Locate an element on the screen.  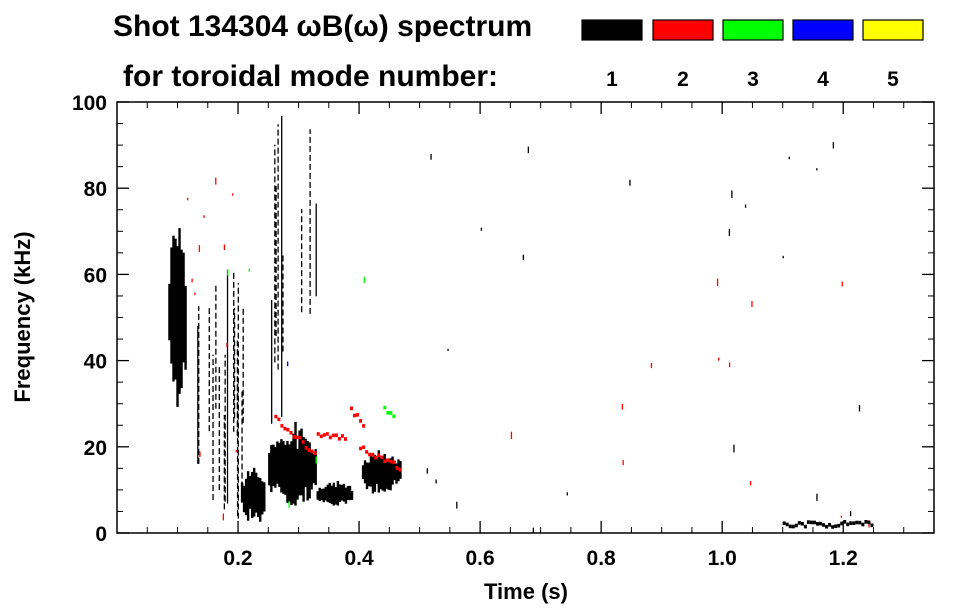
feature-2-mode-1-blob is located at coordinates (253, 494).